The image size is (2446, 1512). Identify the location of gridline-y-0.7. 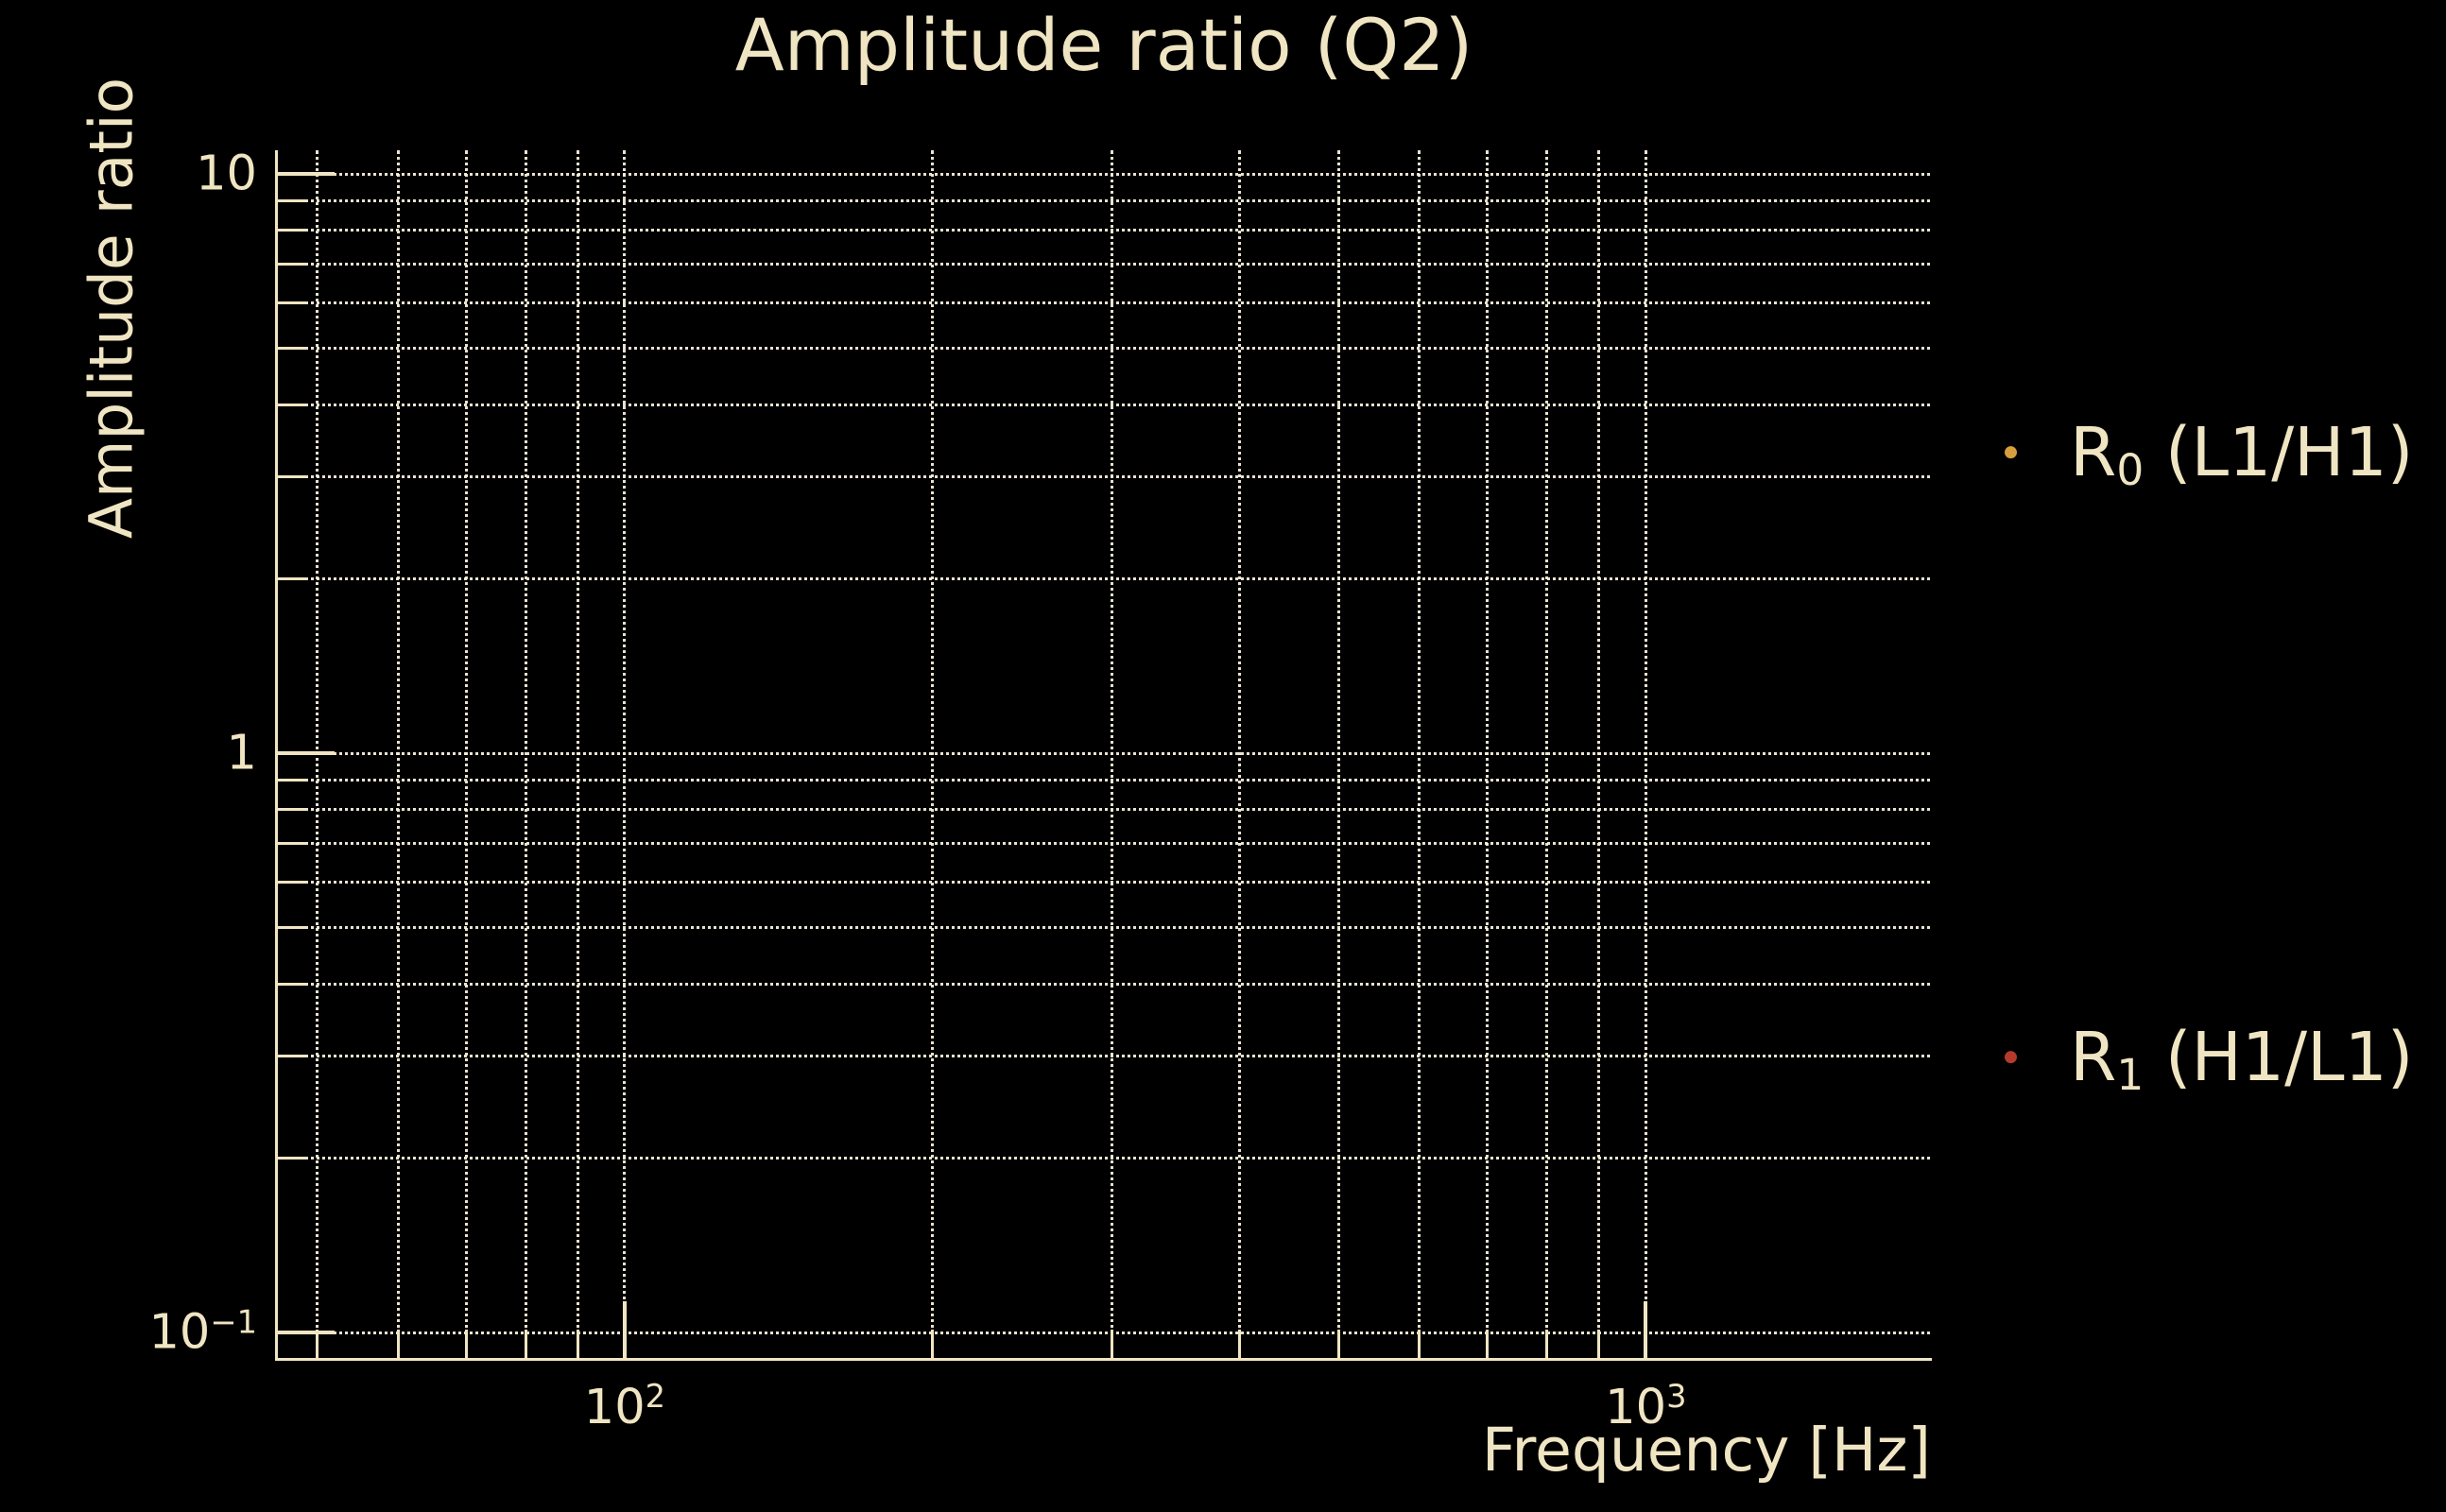
(1104, 843).